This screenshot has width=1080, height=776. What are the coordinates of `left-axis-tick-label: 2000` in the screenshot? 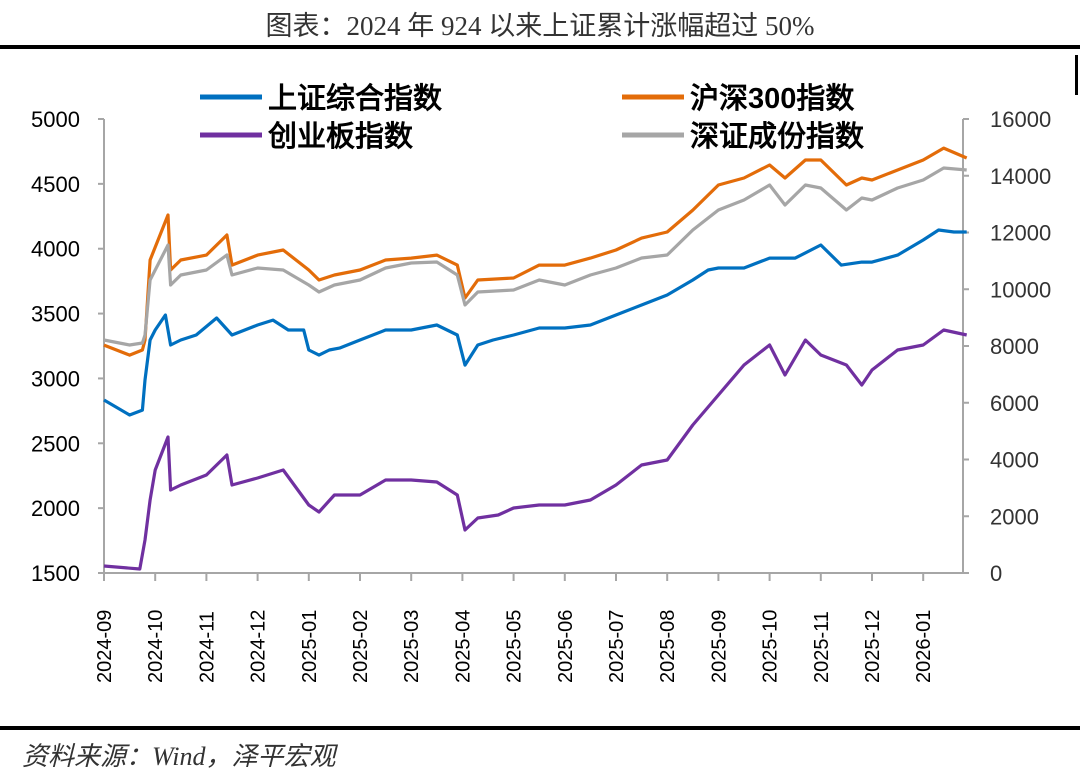 It's located at (55, 508).